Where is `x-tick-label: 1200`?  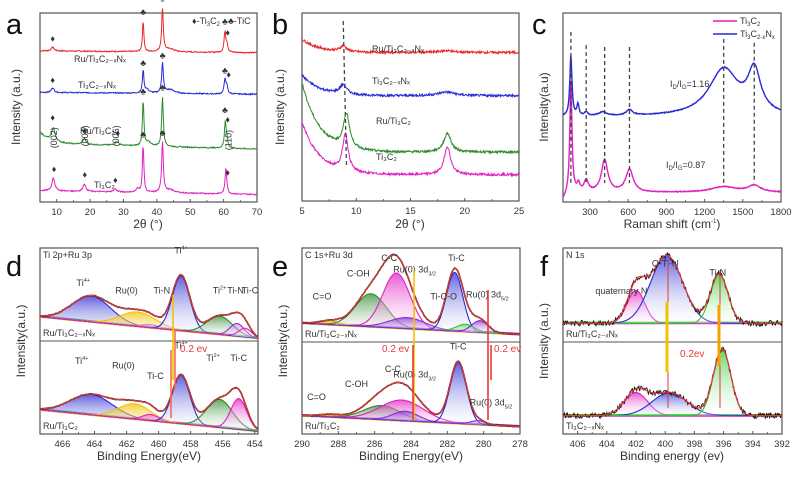 x-tick-label: 1200 is located at coordinates (704, 212).